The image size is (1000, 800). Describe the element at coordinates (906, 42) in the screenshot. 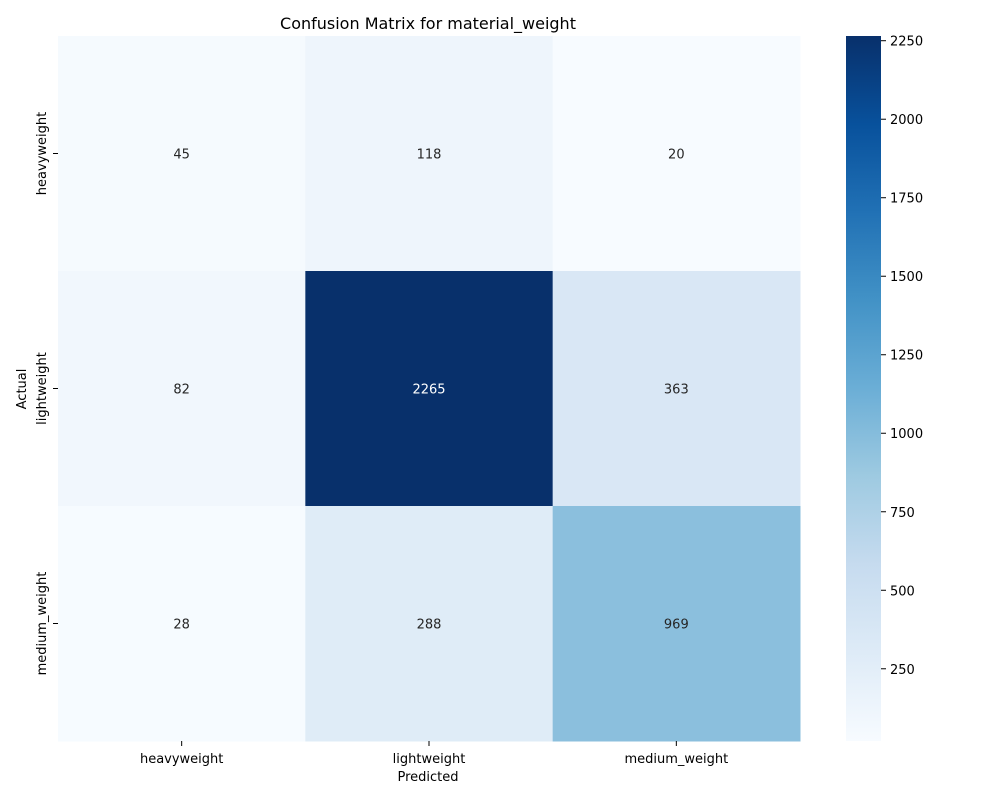

I see `colorbar-tick-label: 2250` at that location.